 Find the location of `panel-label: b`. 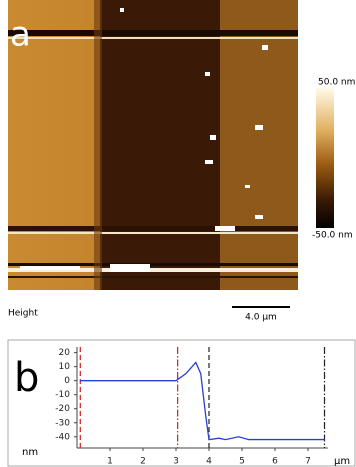

panel-label: b is located at coordinates (26, 378).